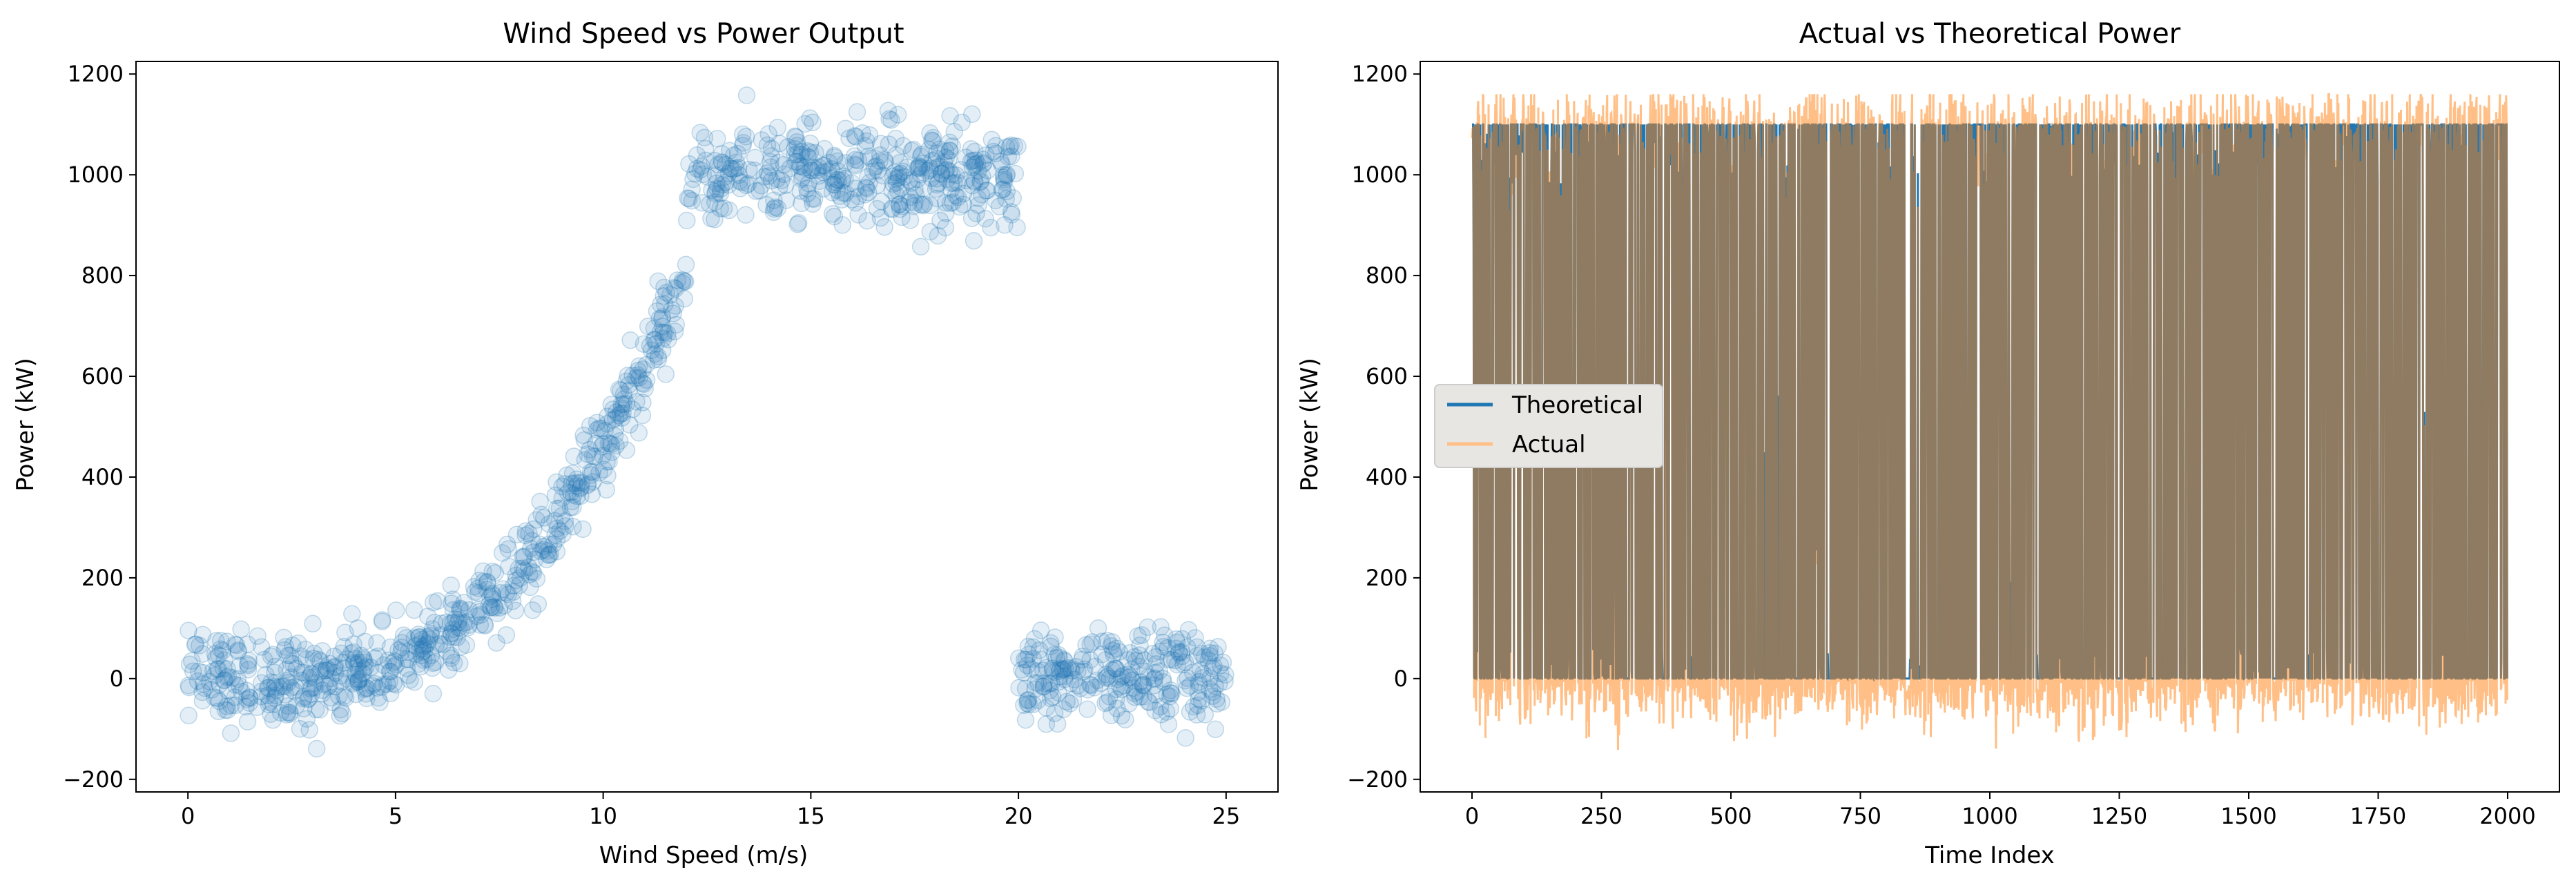 The image size is (2576, 881). I want to click on y-tick-label: 200, so click(103, 578).